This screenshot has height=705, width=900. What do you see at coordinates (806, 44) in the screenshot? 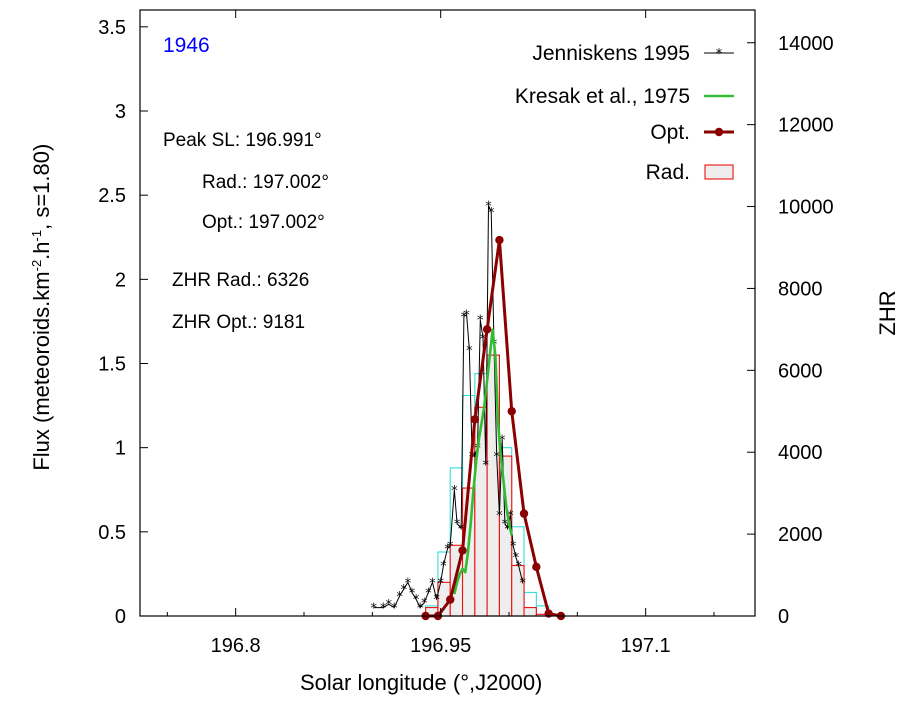
I see `y-right-tick-label: 14000` at bounding box center [806, 44].